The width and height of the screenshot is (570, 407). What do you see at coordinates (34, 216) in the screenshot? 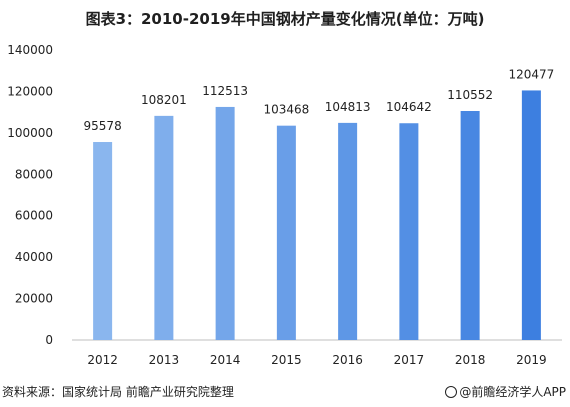
I see `y-tick-label: 60000` at bounding box center [34, 216].